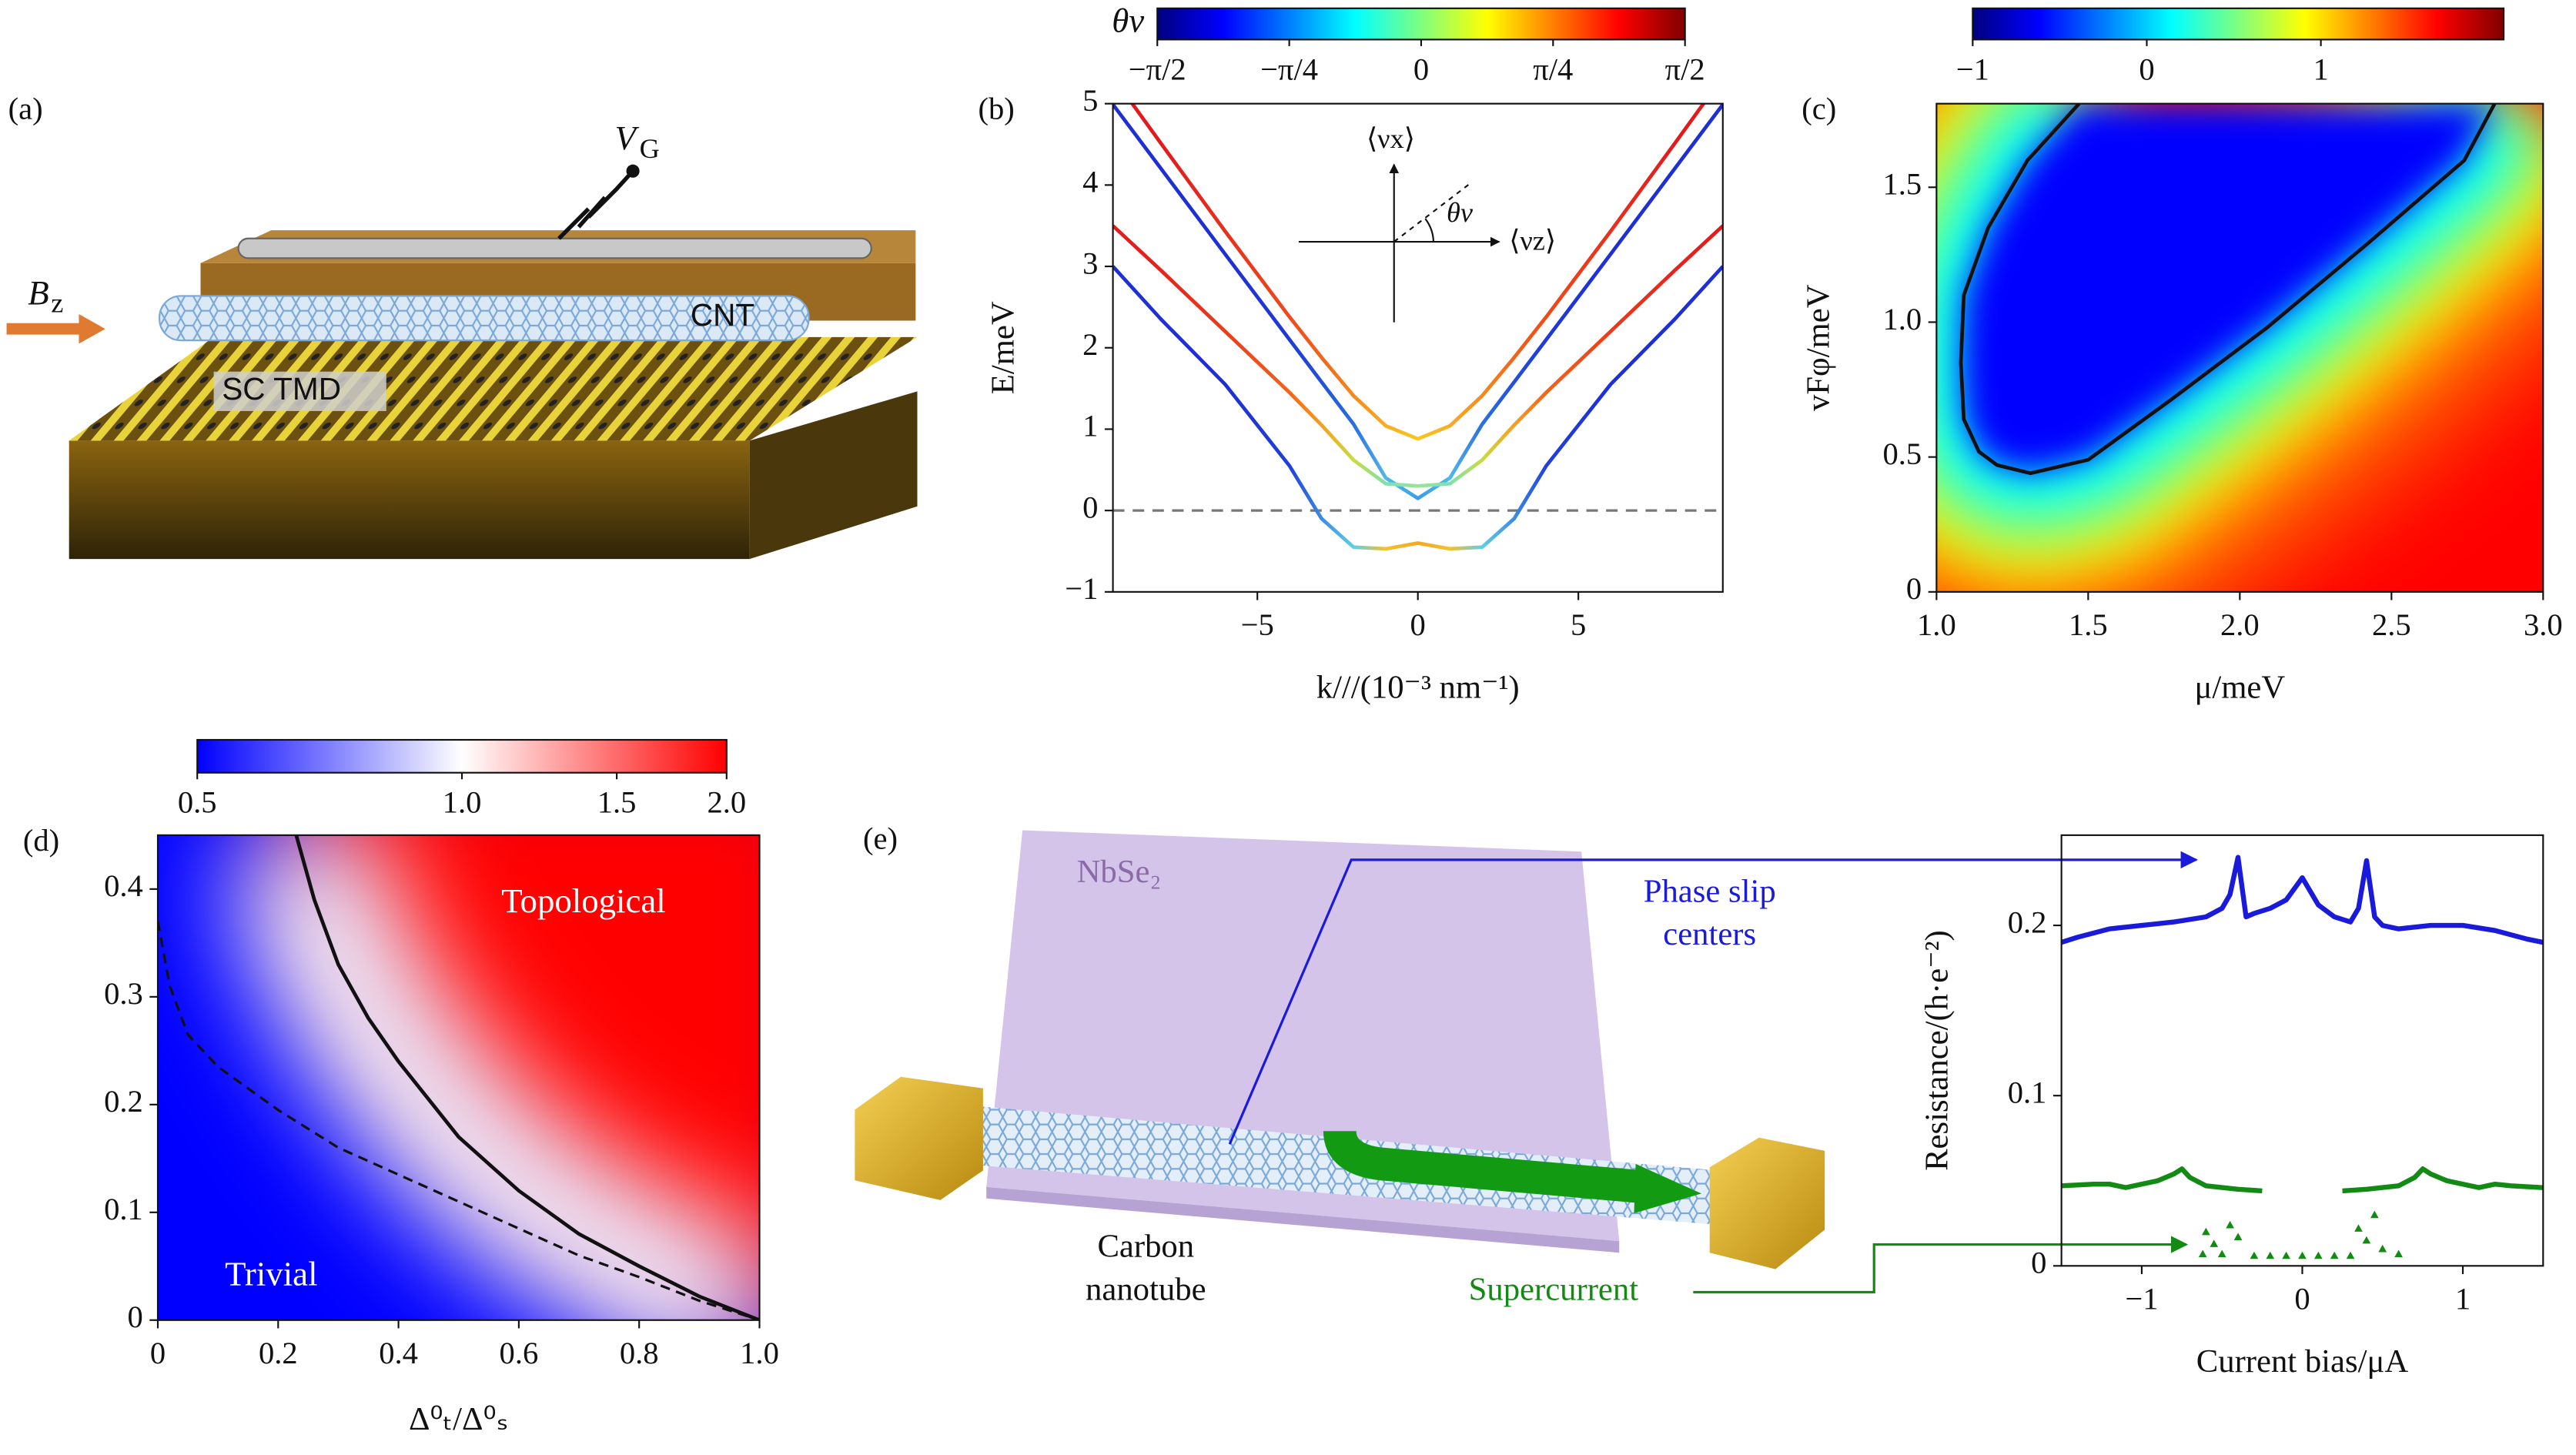  I want to click on field-label-sub: z, so click(57, 304).